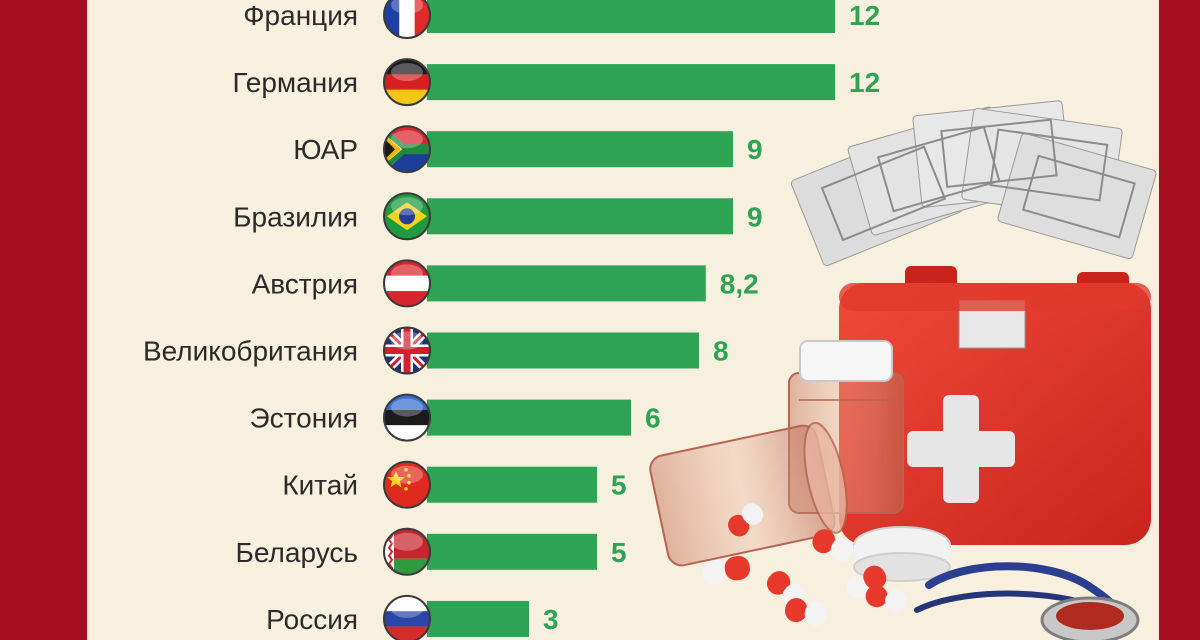  Describe the element at coordinates (653, 418) in the screenshot. I see `value-label: 6` at that location.